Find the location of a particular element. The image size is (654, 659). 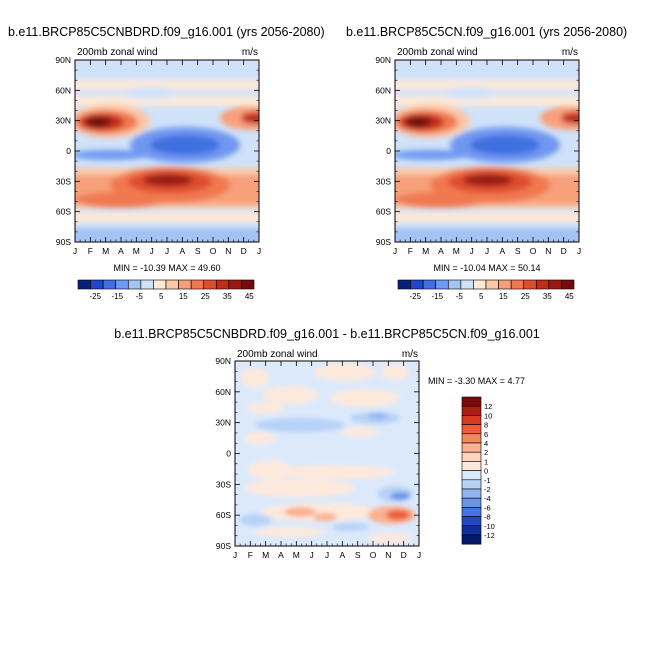

panel-c-units-label: m/s is located at coordinates (410, 354).